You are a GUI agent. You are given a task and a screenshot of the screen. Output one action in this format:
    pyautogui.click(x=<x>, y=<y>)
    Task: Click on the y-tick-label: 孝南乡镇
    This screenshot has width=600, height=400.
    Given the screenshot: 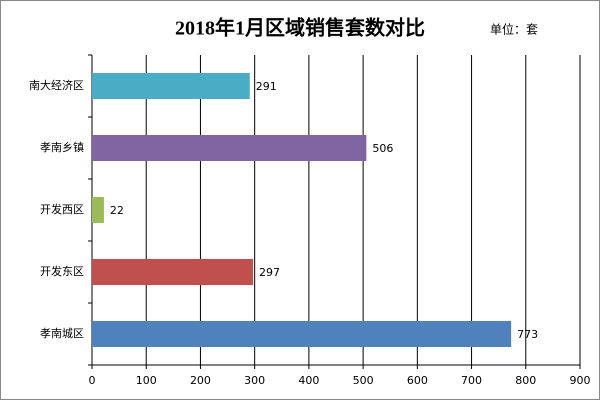 What is the action you would take?
    pyautogui.click(x=62, y=147)
    